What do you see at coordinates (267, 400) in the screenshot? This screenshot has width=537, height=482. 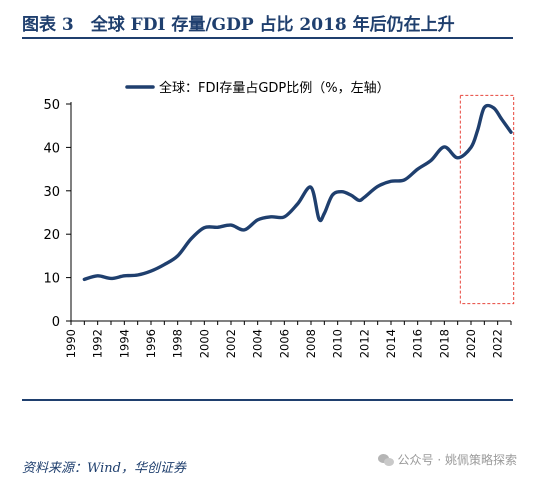 I see `bottom-rule` at bounding box center [267, 400].